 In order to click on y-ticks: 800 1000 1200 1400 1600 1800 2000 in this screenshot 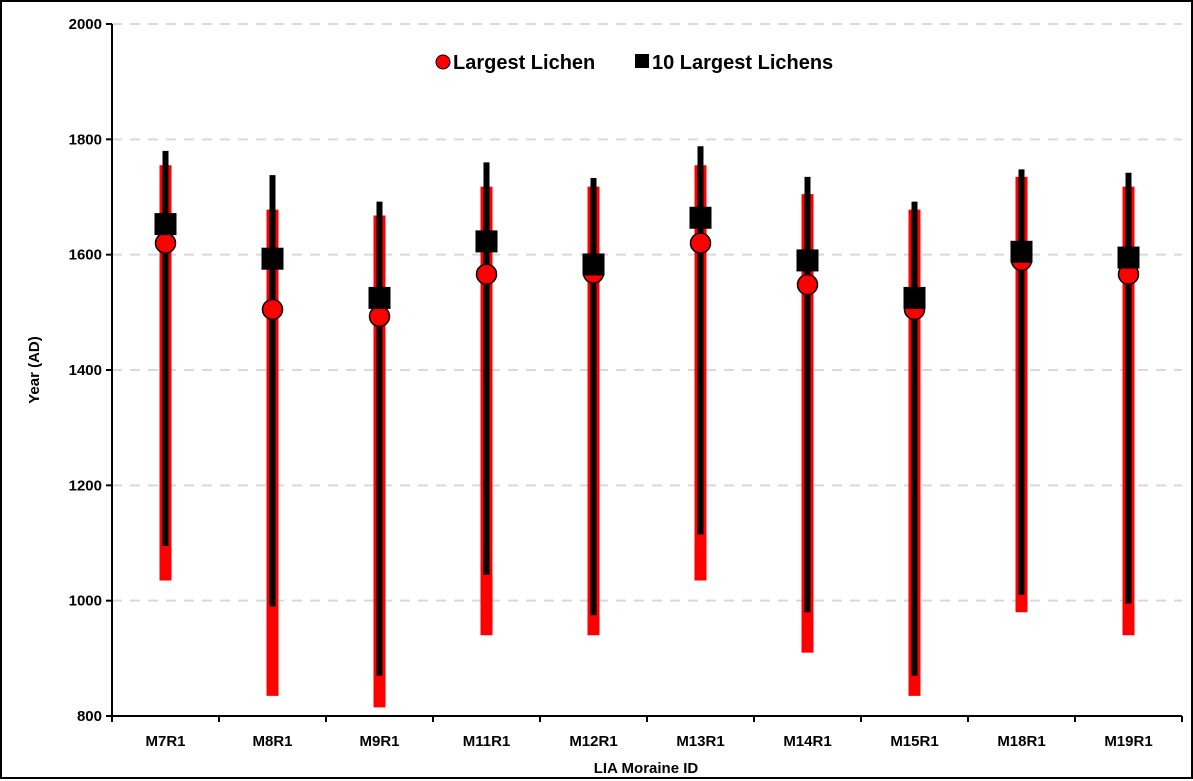, I will do `click(90, 370)`.